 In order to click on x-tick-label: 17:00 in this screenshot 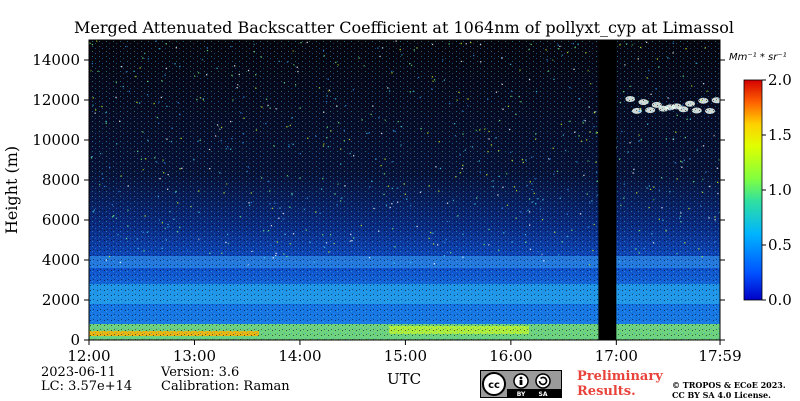, I will do `click(616, 356)`.